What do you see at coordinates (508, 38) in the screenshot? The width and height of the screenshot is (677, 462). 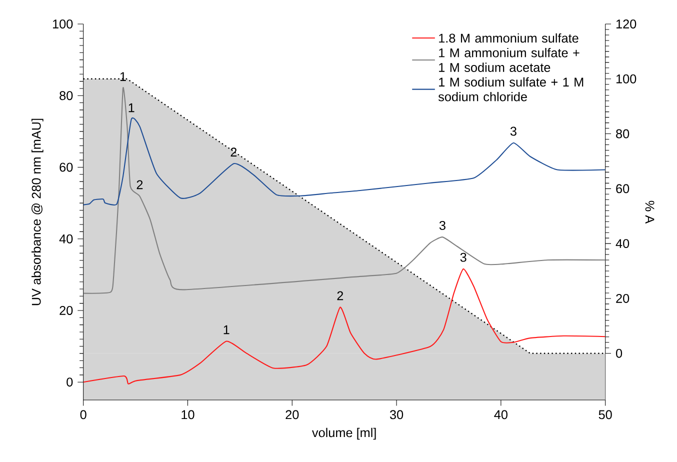 I see `legend-label: 1.8 M ammonium sulfate` at bounding box center [508, 38].